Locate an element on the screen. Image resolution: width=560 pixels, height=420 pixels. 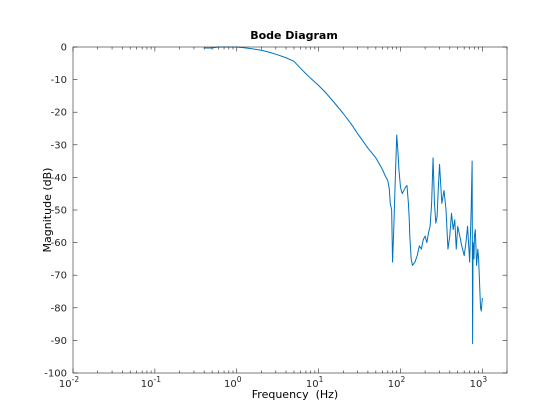
y-tick-label: -50 is located at coordinates (59, 211).